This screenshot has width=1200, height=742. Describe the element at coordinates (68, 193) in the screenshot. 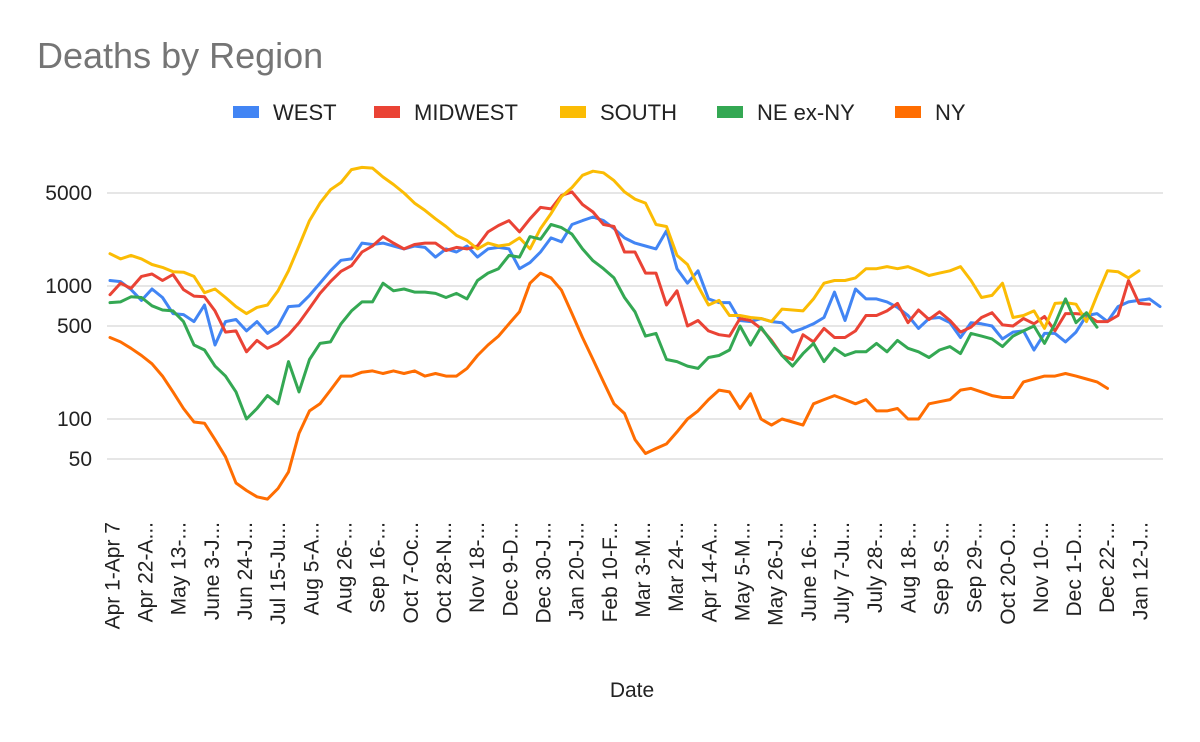

I see `y-tick-label: 5000` at that location.